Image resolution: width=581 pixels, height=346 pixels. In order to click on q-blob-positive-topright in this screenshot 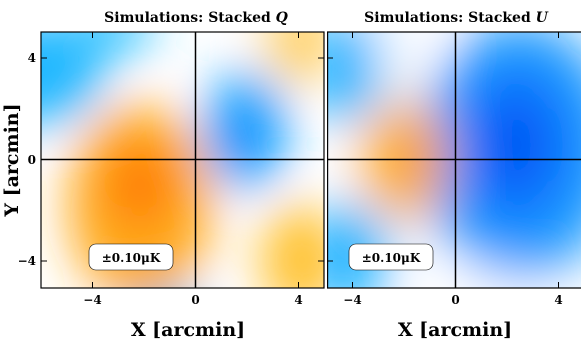, I will do `click(295, 58)`.